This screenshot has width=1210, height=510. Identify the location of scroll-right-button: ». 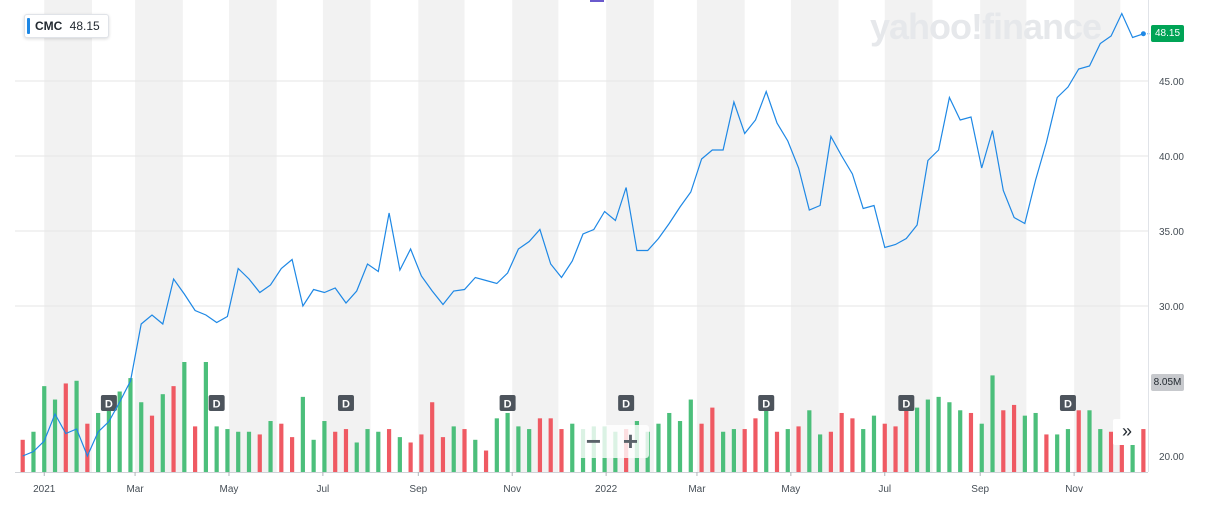
(1127, 432).